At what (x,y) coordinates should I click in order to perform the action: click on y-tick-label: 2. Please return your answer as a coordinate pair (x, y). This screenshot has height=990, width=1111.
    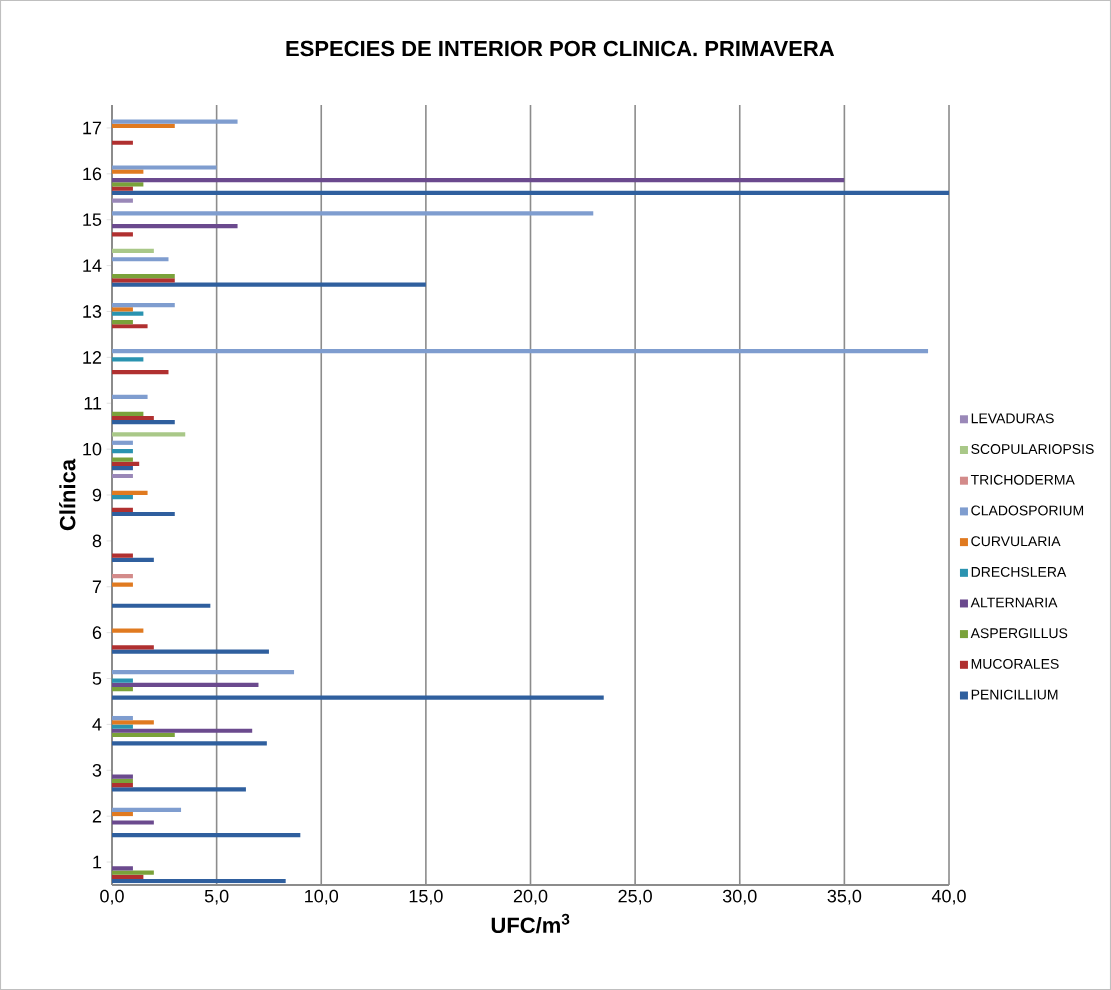
    Looking at the image, I should click on (97, 816).